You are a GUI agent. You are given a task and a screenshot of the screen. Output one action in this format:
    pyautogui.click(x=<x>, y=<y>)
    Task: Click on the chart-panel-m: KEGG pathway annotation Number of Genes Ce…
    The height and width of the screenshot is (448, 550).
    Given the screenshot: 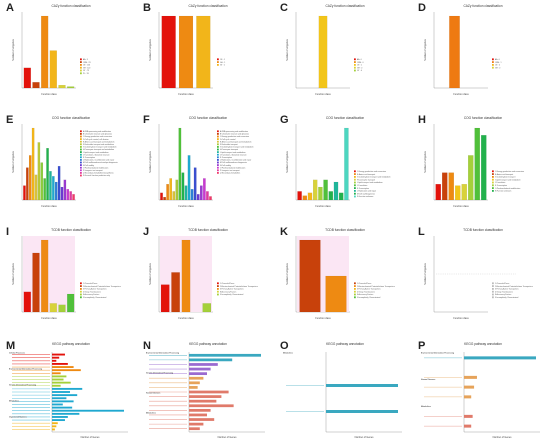 What is the action you would take?
    pyautogui.click(x=71, y=392)
    